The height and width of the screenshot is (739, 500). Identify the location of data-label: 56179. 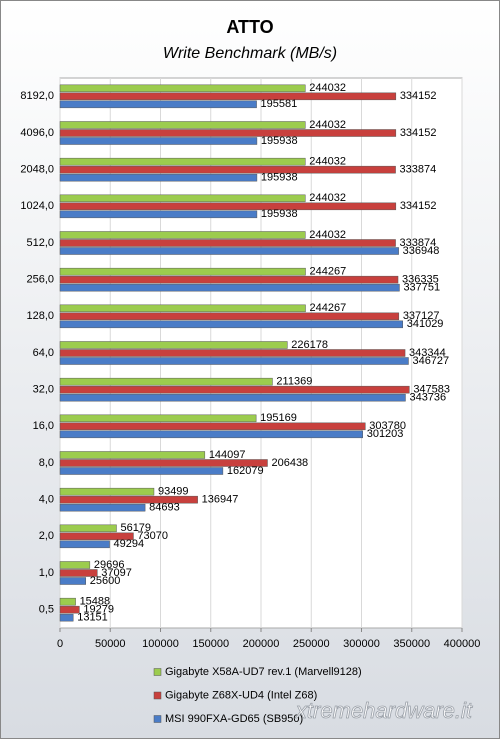
(135, 528).